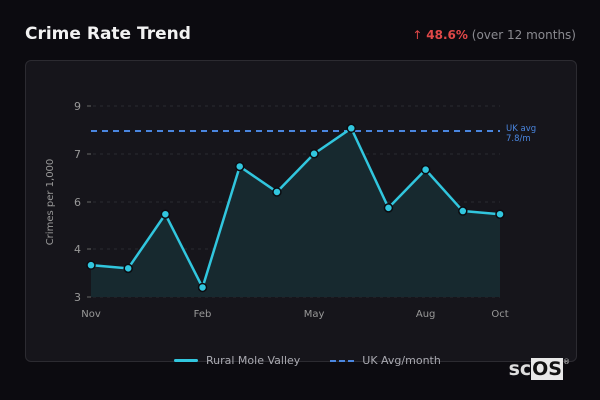 Image resolution: width=600 pixels, height=400 pixels. What do you see at coordinates (77, 297) in the screenshot?
I see `svg-text: 3` at bounding box center [77, 297].